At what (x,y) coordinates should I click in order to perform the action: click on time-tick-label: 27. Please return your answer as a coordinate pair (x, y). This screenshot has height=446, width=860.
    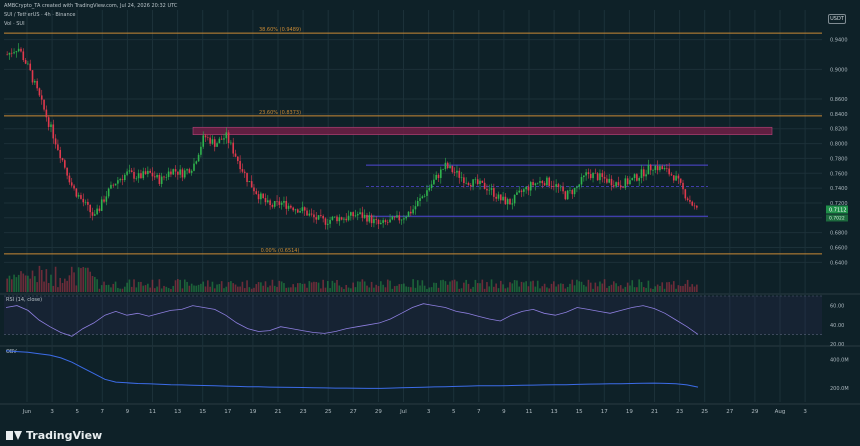
    Looking at the image, I should click on (353, 412).